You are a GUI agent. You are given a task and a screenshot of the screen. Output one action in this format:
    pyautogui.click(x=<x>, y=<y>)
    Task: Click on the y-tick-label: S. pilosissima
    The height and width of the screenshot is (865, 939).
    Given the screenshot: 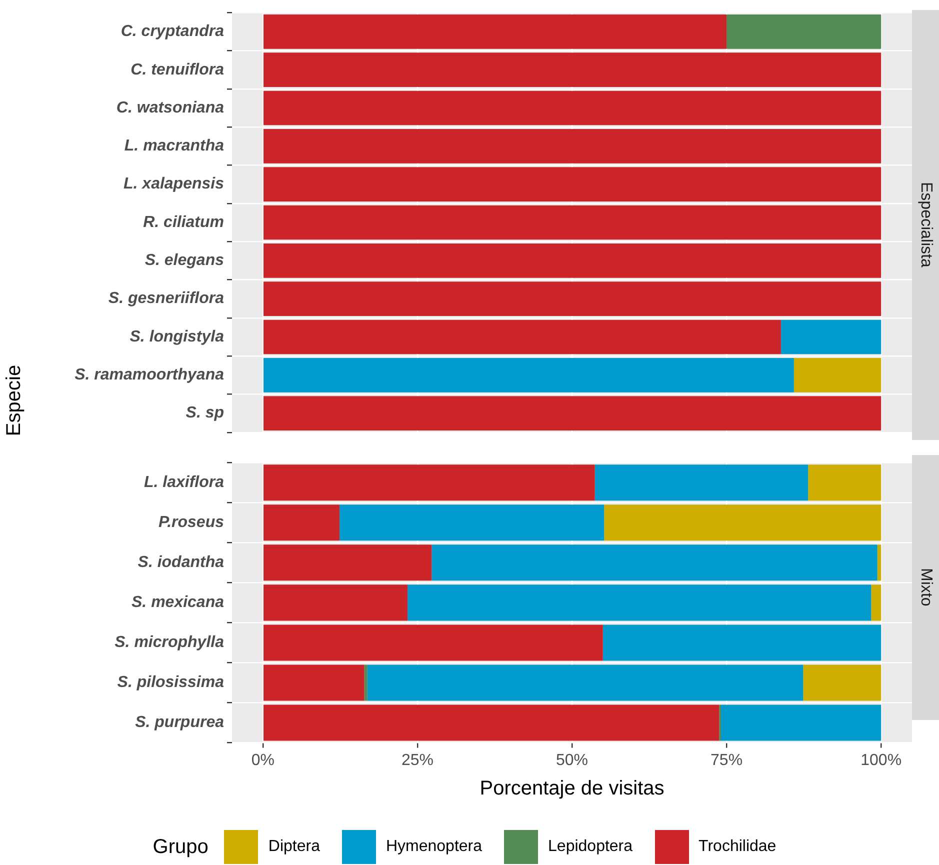 What is the action you would take?
    pyautogui.click(x=170, y=683)
    